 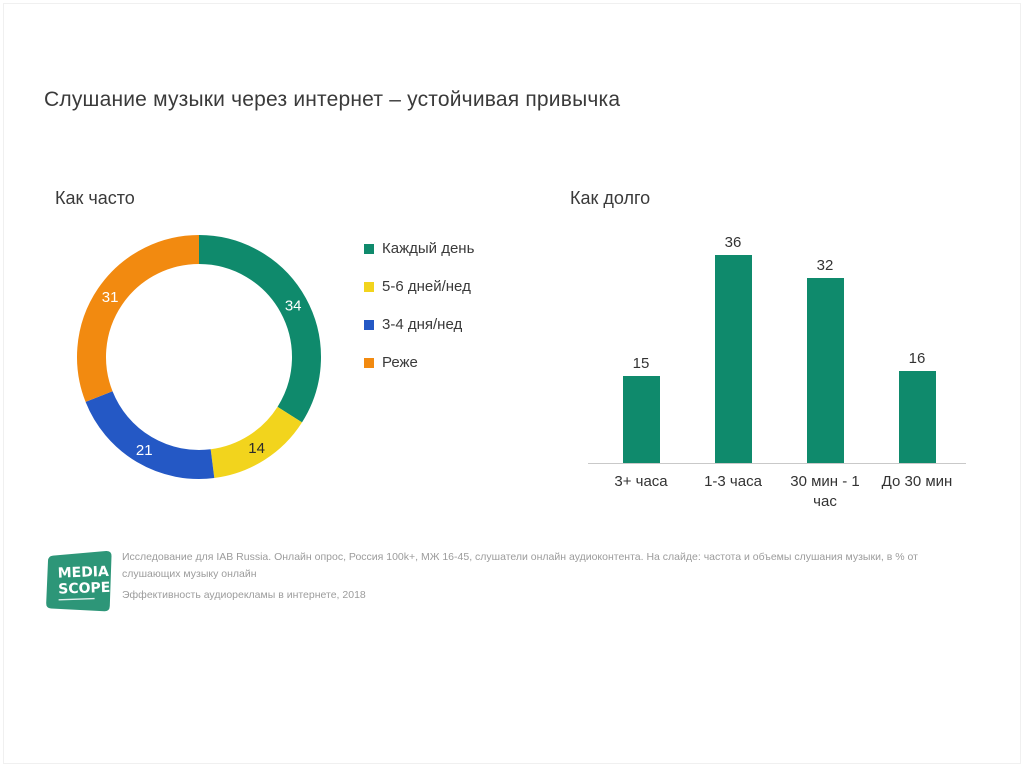 I want to click on legend-label: 5-6 дней/нед, so click(x=426, y=286).